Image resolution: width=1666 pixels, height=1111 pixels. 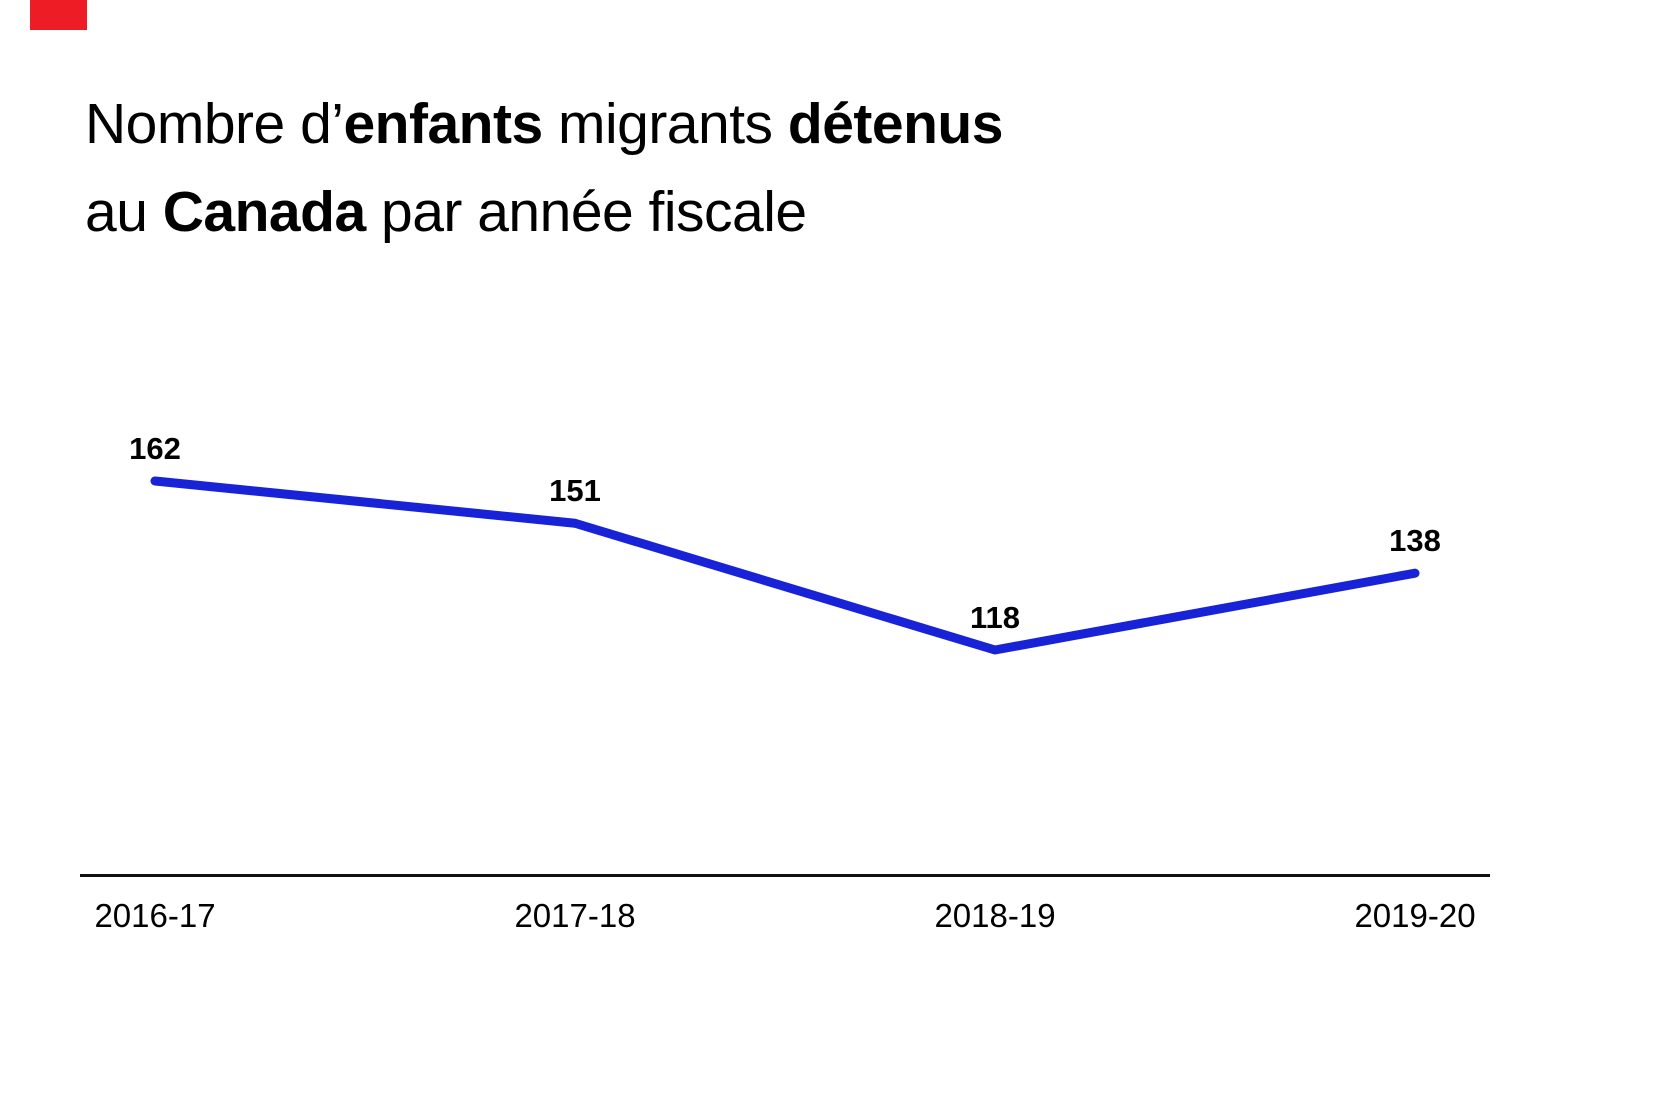 What do you see at coordinates (1415, 541) in the screenshot?
I see `value-label: 138` at bounding box center [1415, 541].